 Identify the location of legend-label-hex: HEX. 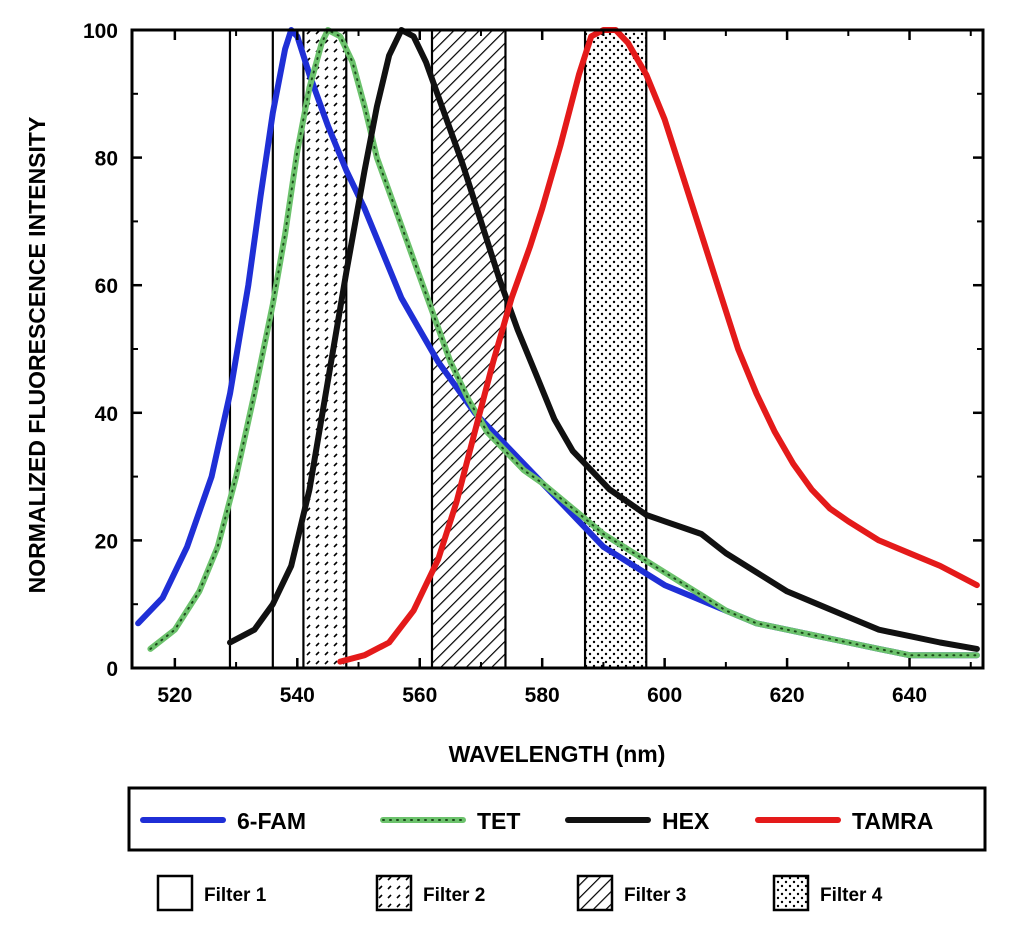
(686, 821).